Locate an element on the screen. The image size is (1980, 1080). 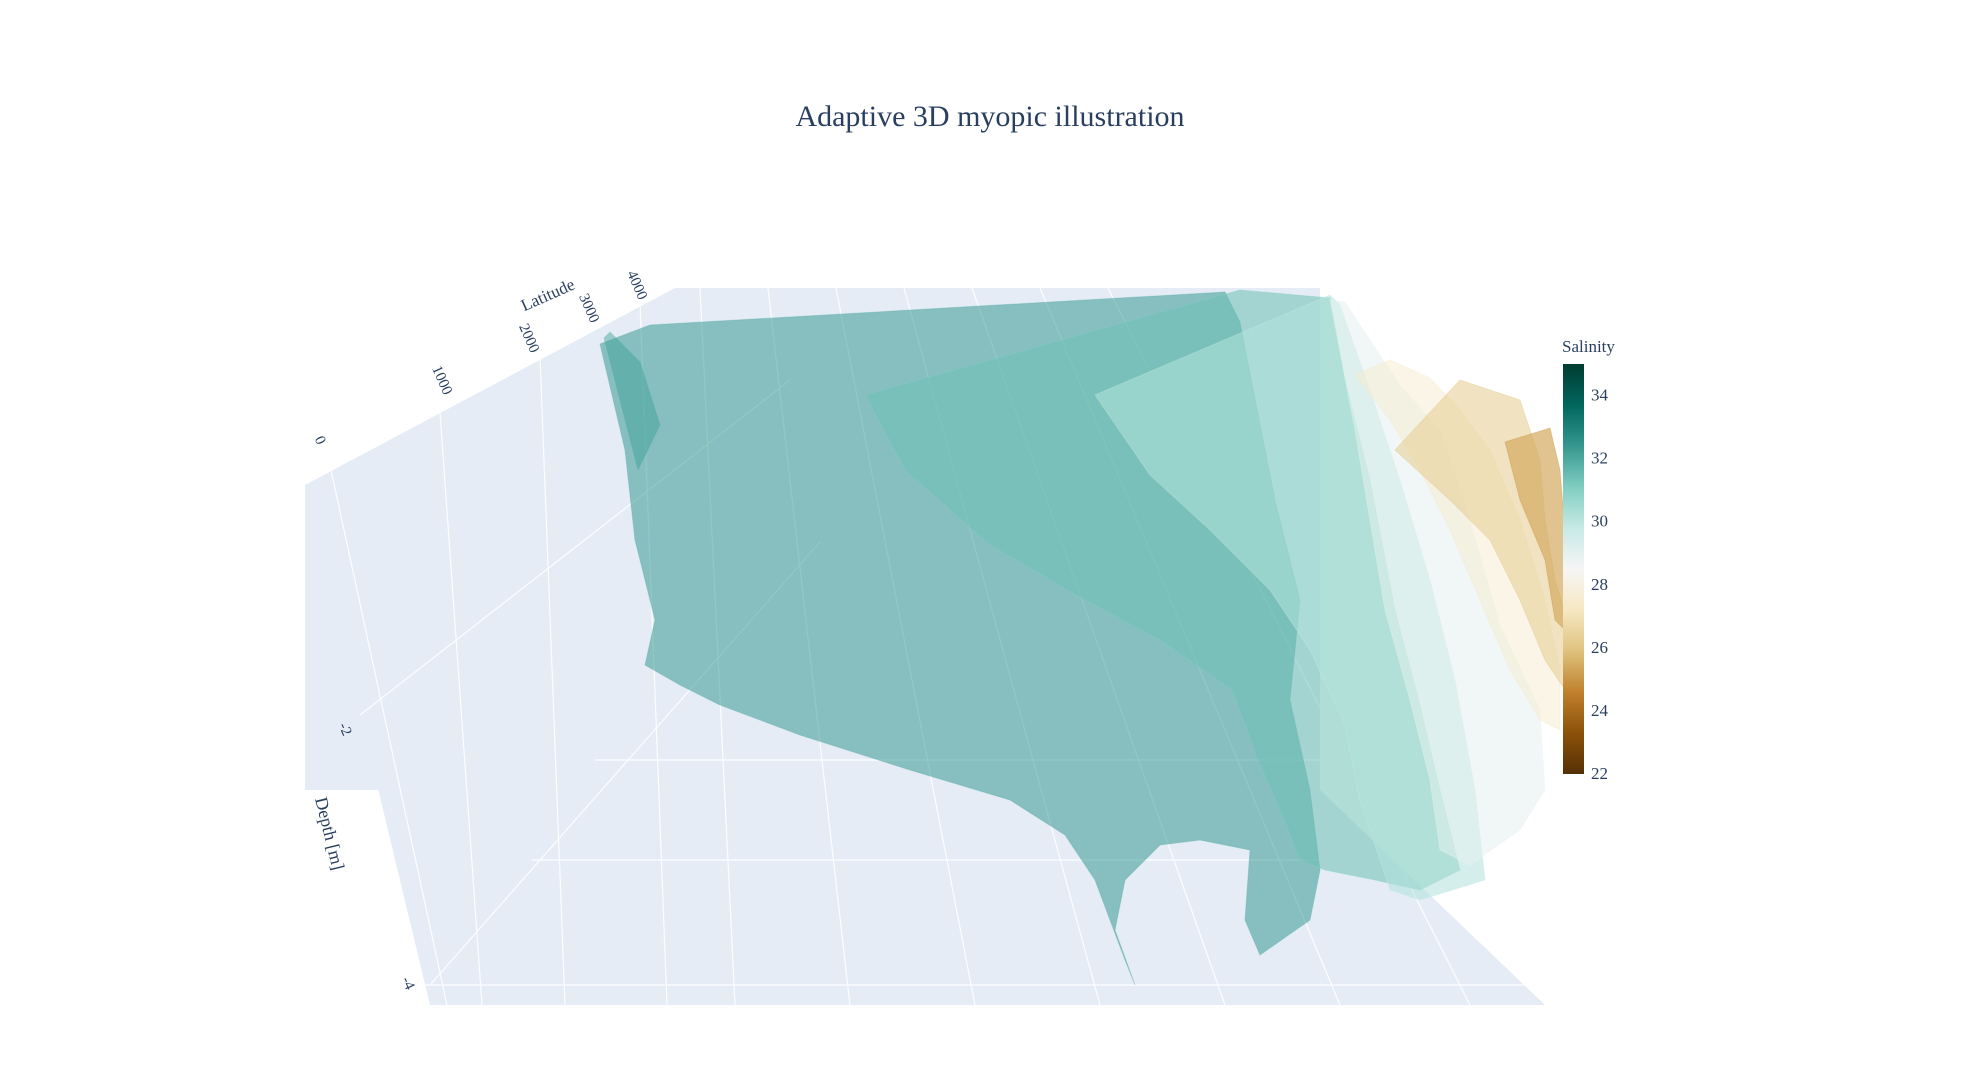
colorbar-tick-label: 28 is located at coordinates (1599, 584).